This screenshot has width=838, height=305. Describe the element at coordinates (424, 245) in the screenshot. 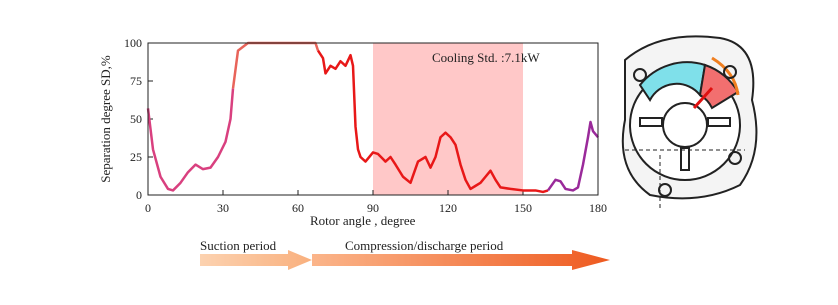

I see `period-label: Compression/discharge period` at that location.